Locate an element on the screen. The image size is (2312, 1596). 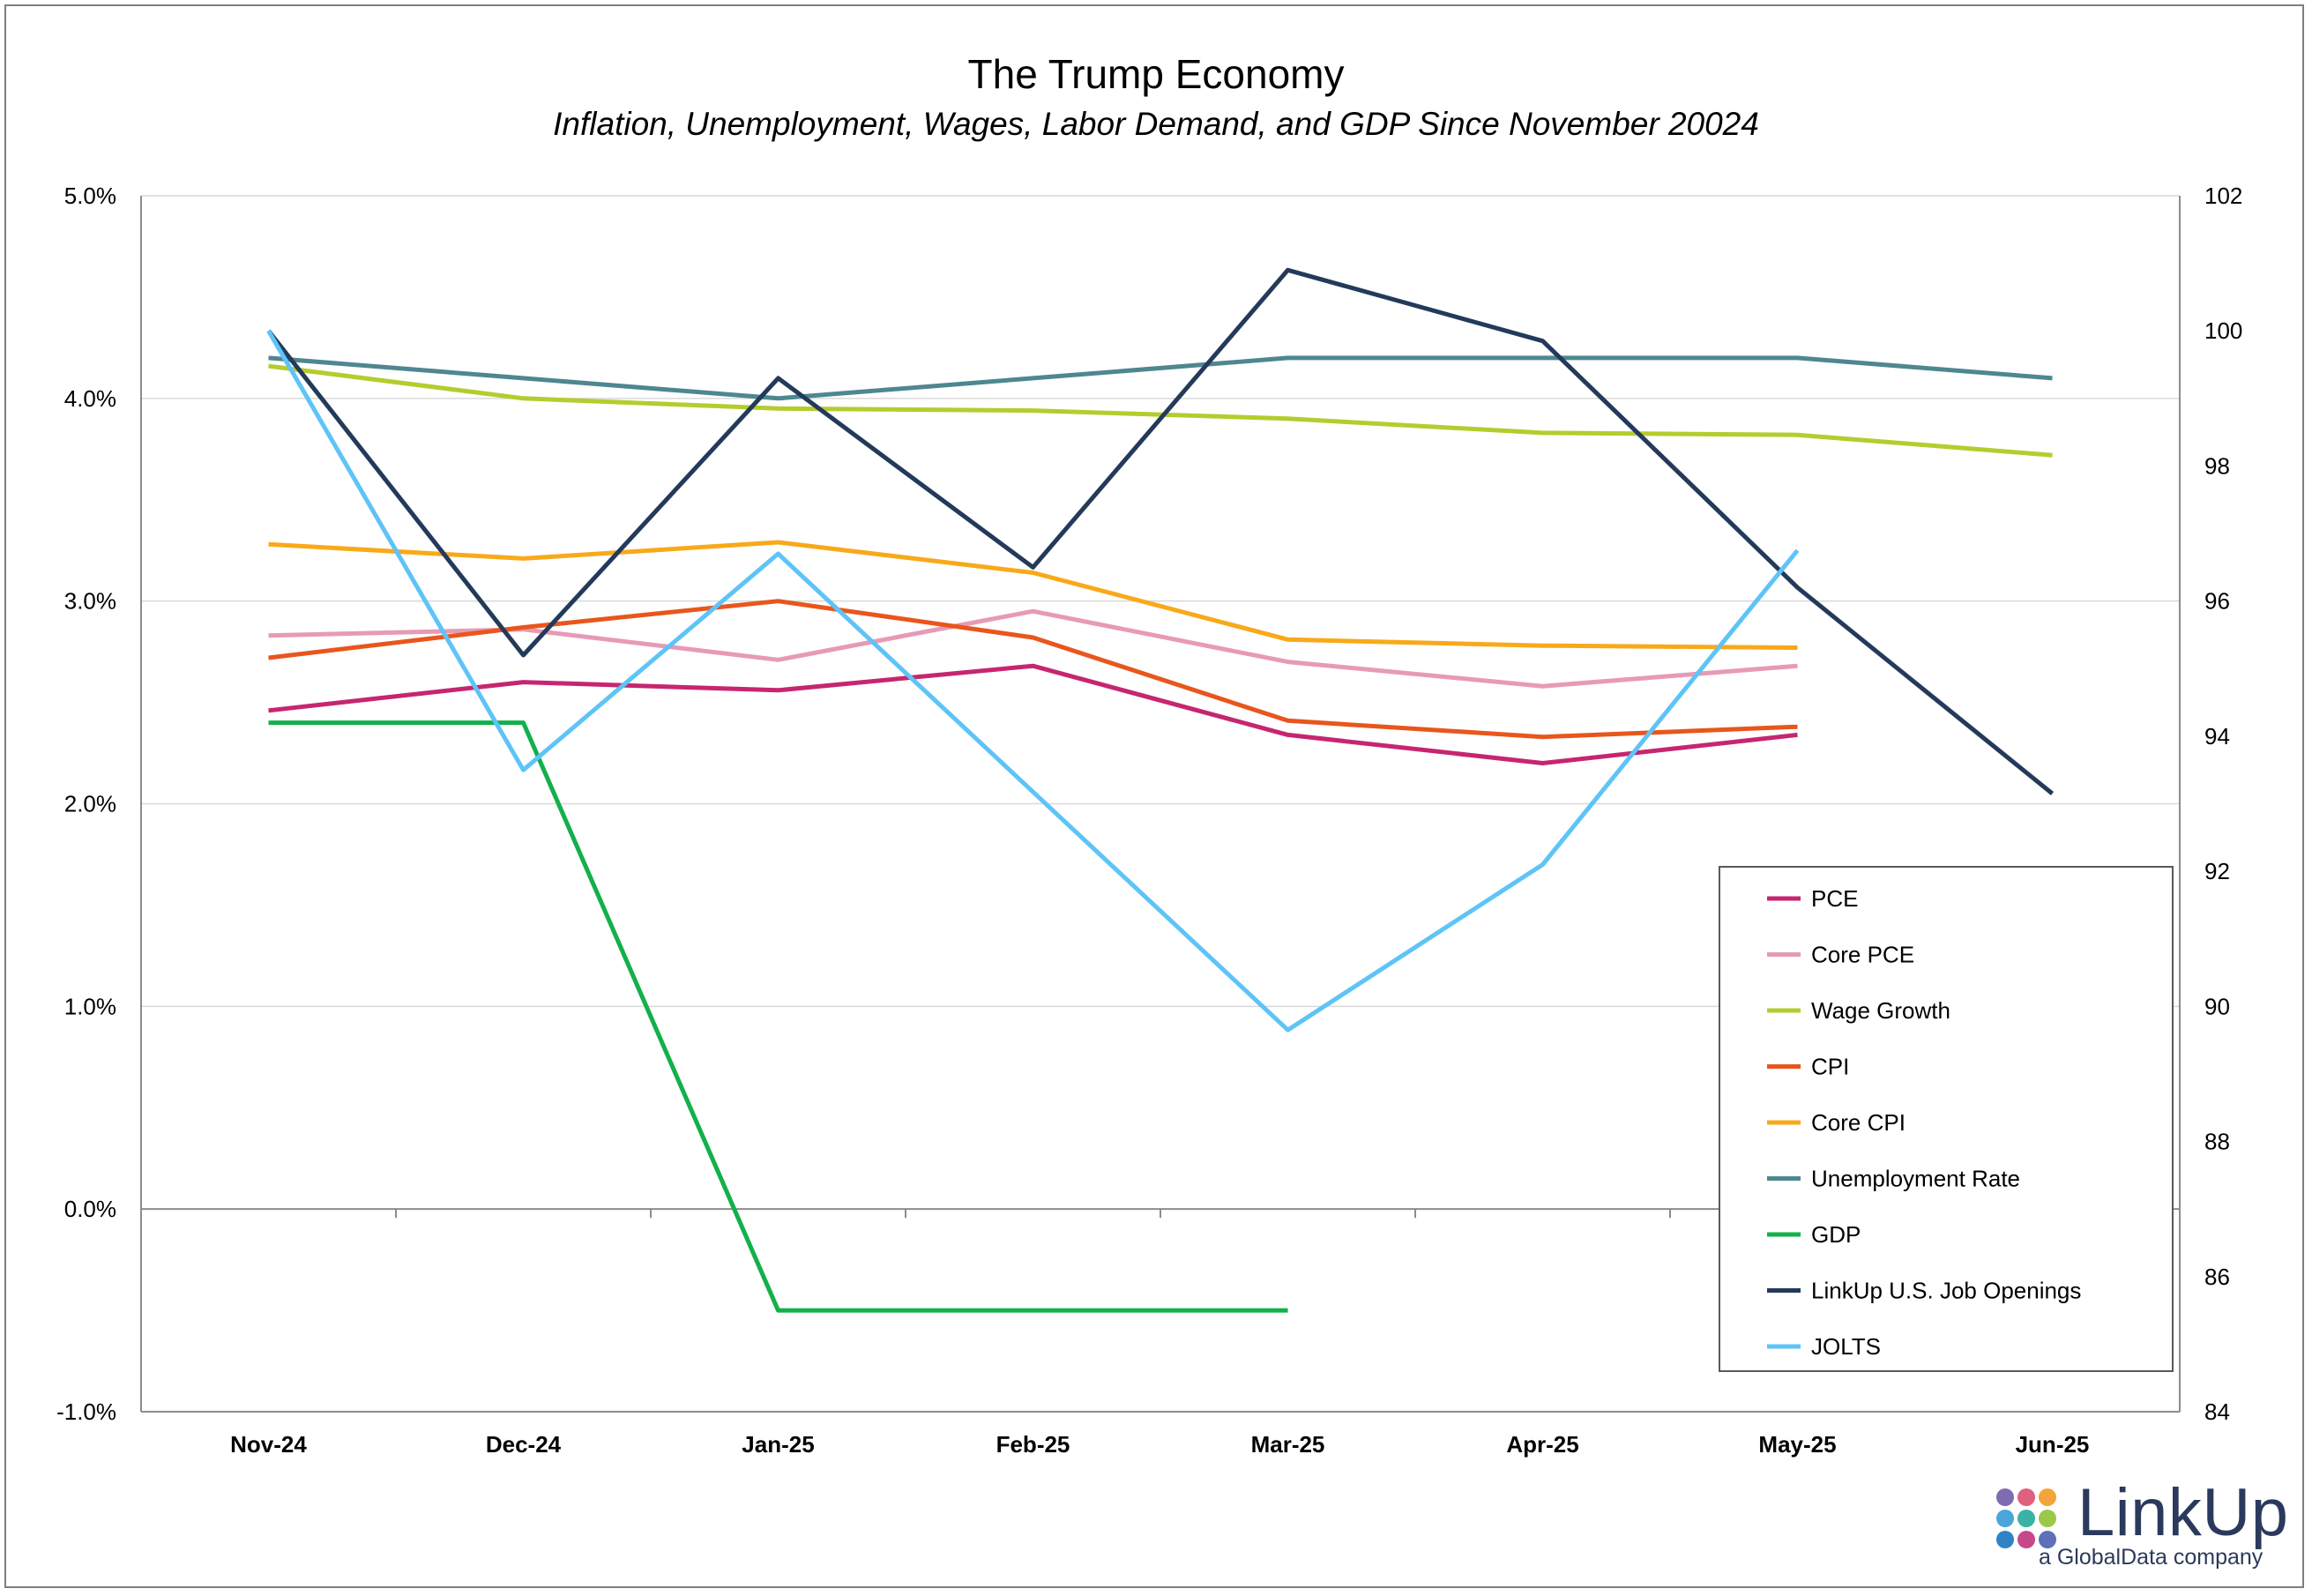
left-tick-label: 4.0% is located at coordinates (90, 398).